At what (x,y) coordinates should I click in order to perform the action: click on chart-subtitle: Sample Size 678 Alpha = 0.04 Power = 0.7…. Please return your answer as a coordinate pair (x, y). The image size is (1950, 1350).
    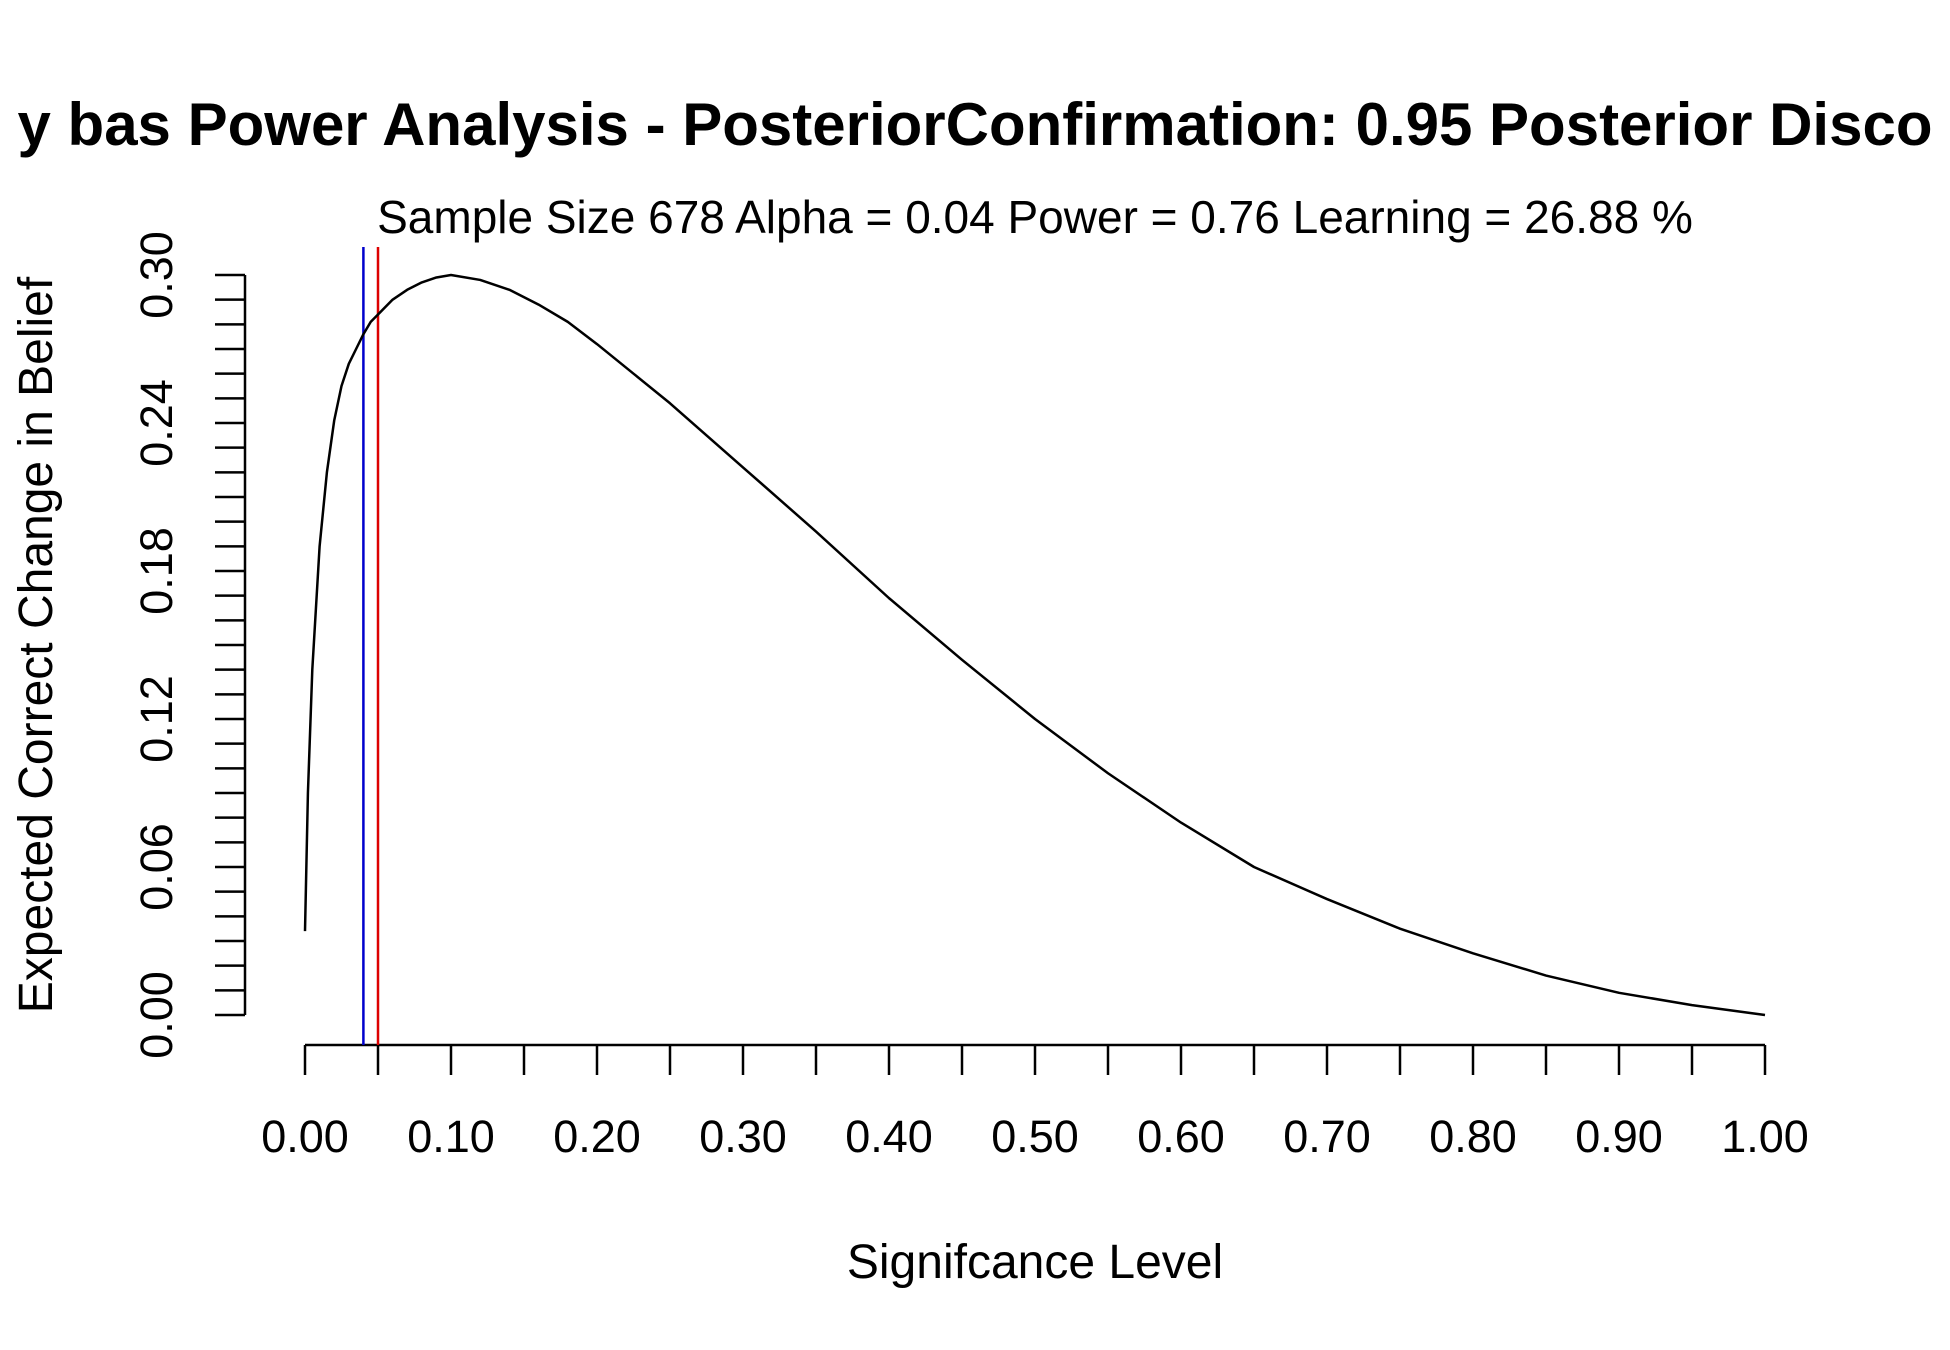
    Looking at the image, I should click on (1035, 217).